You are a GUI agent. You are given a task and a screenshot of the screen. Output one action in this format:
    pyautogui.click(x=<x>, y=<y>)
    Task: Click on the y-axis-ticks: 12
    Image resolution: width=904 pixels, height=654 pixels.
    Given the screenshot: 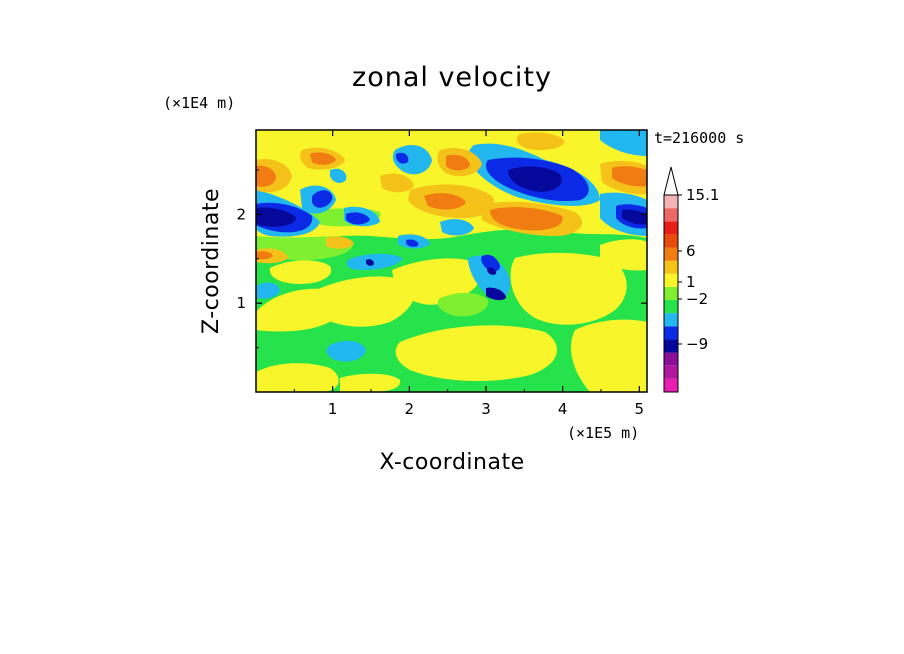 What is the action you would take?
    pyautogui.click(x=441, y=259)
    